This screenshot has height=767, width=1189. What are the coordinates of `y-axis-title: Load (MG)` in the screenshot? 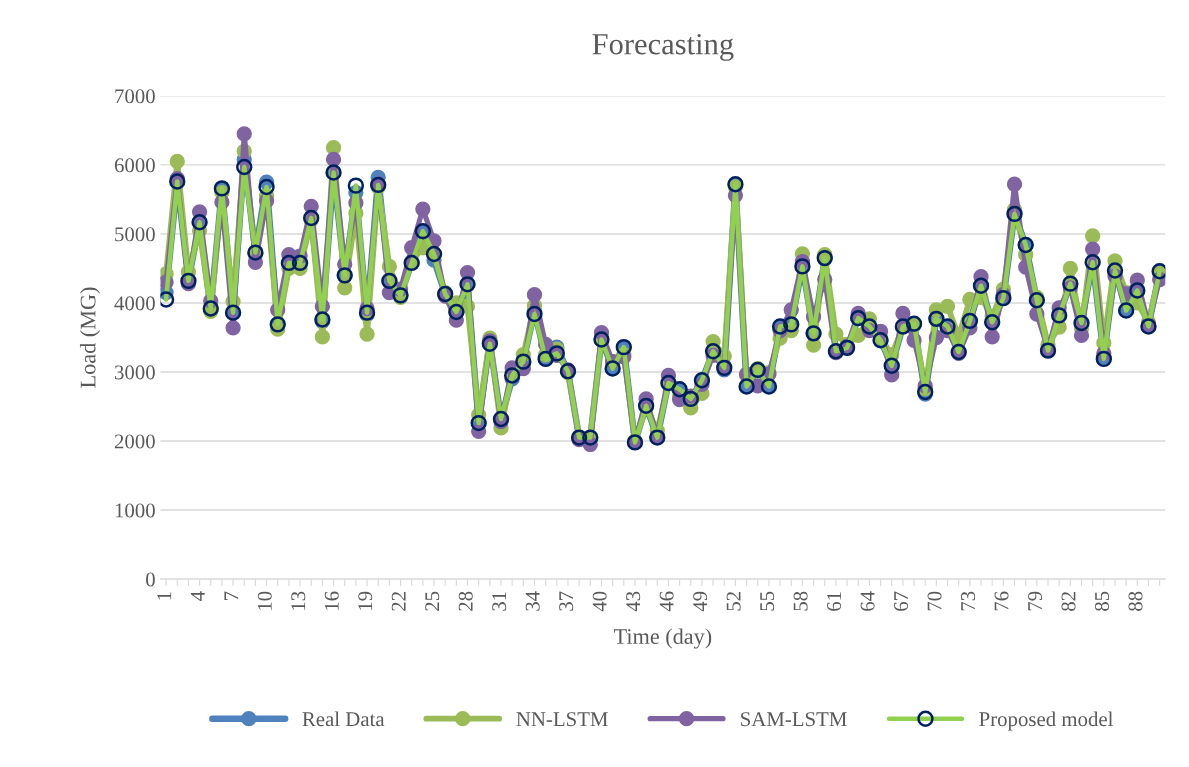 It's located at (90, 337).